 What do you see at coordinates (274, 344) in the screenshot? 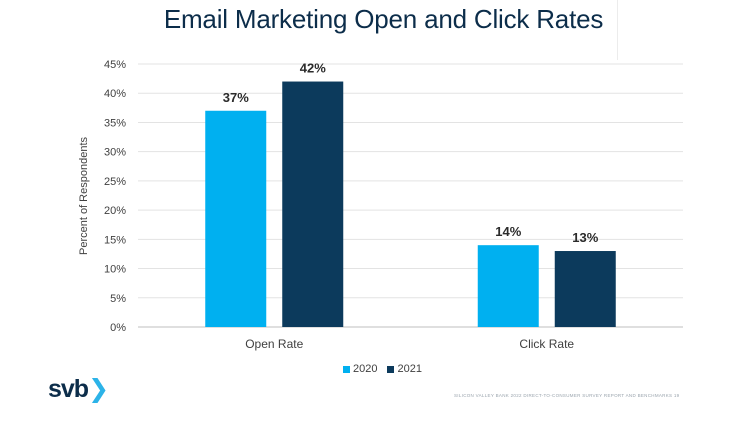
I see `category-label: Open Rate` at bounding box center [274, 344].